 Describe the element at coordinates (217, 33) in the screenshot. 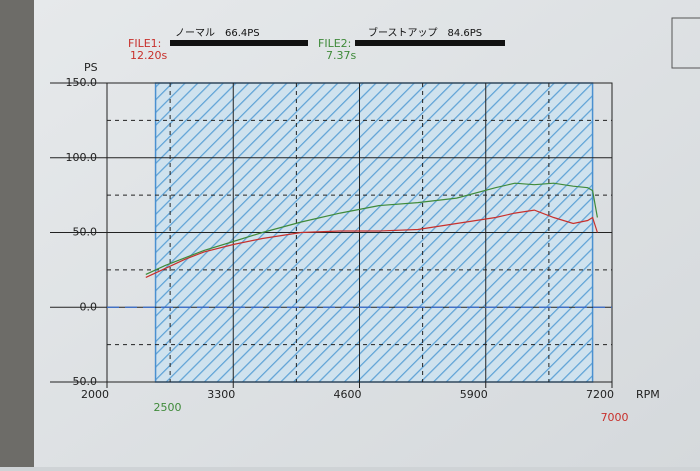

I see `handwritten-note: ノーマル 66.4PS` at that location.